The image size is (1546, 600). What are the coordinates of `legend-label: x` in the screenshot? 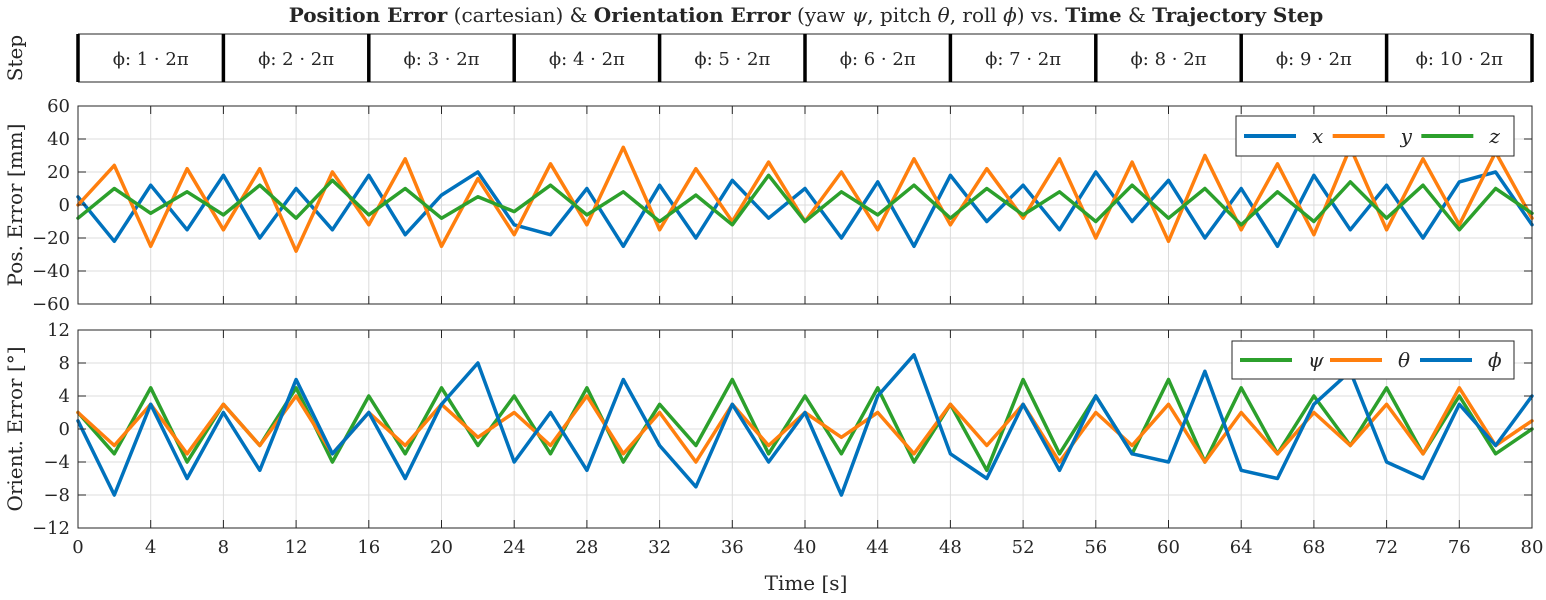 It's located at (1317, 136).